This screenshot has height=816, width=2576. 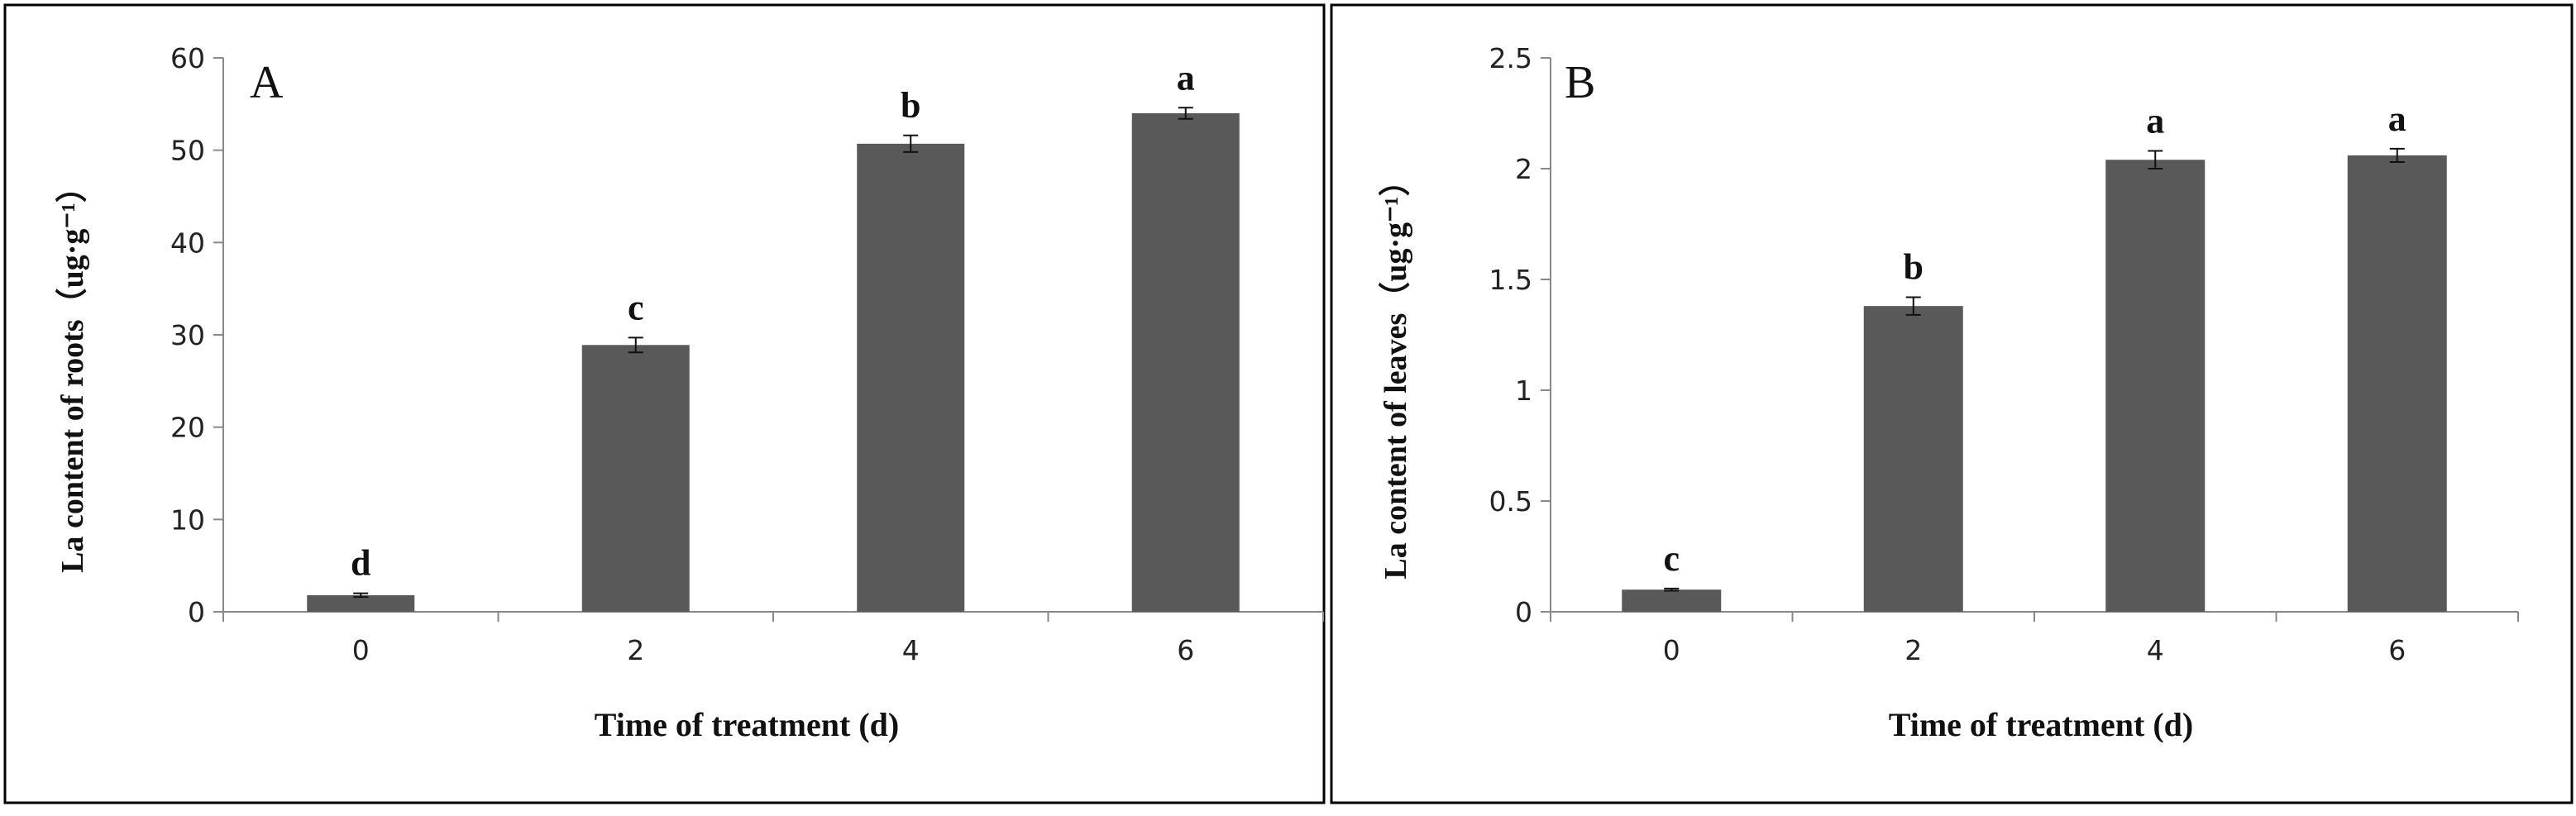 I want to click on panel-a-y-axis-title: La content of roots（ug·g⁻¹）, so click(x=72, y=372).